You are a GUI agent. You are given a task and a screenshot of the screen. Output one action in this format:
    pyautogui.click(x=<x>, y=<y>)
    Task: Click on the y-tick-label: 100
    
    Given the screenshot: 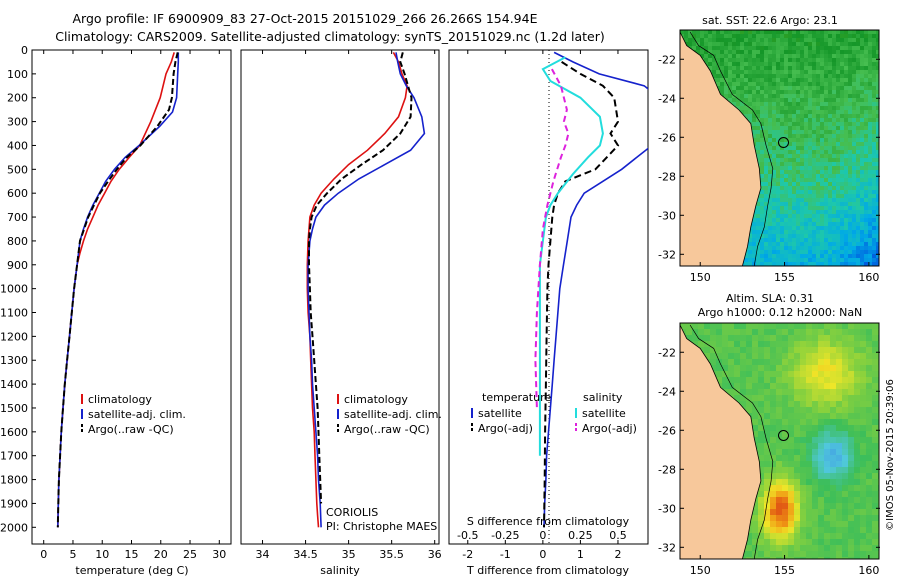 What is the action you would take?
    pyautogui.click(x=17, y=74)
    